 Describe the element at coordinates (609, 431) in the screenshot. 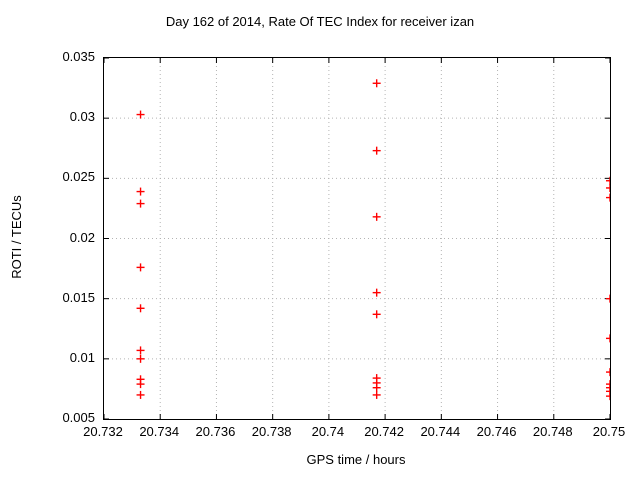

I see `x-tick-label: 20.75` at that location.